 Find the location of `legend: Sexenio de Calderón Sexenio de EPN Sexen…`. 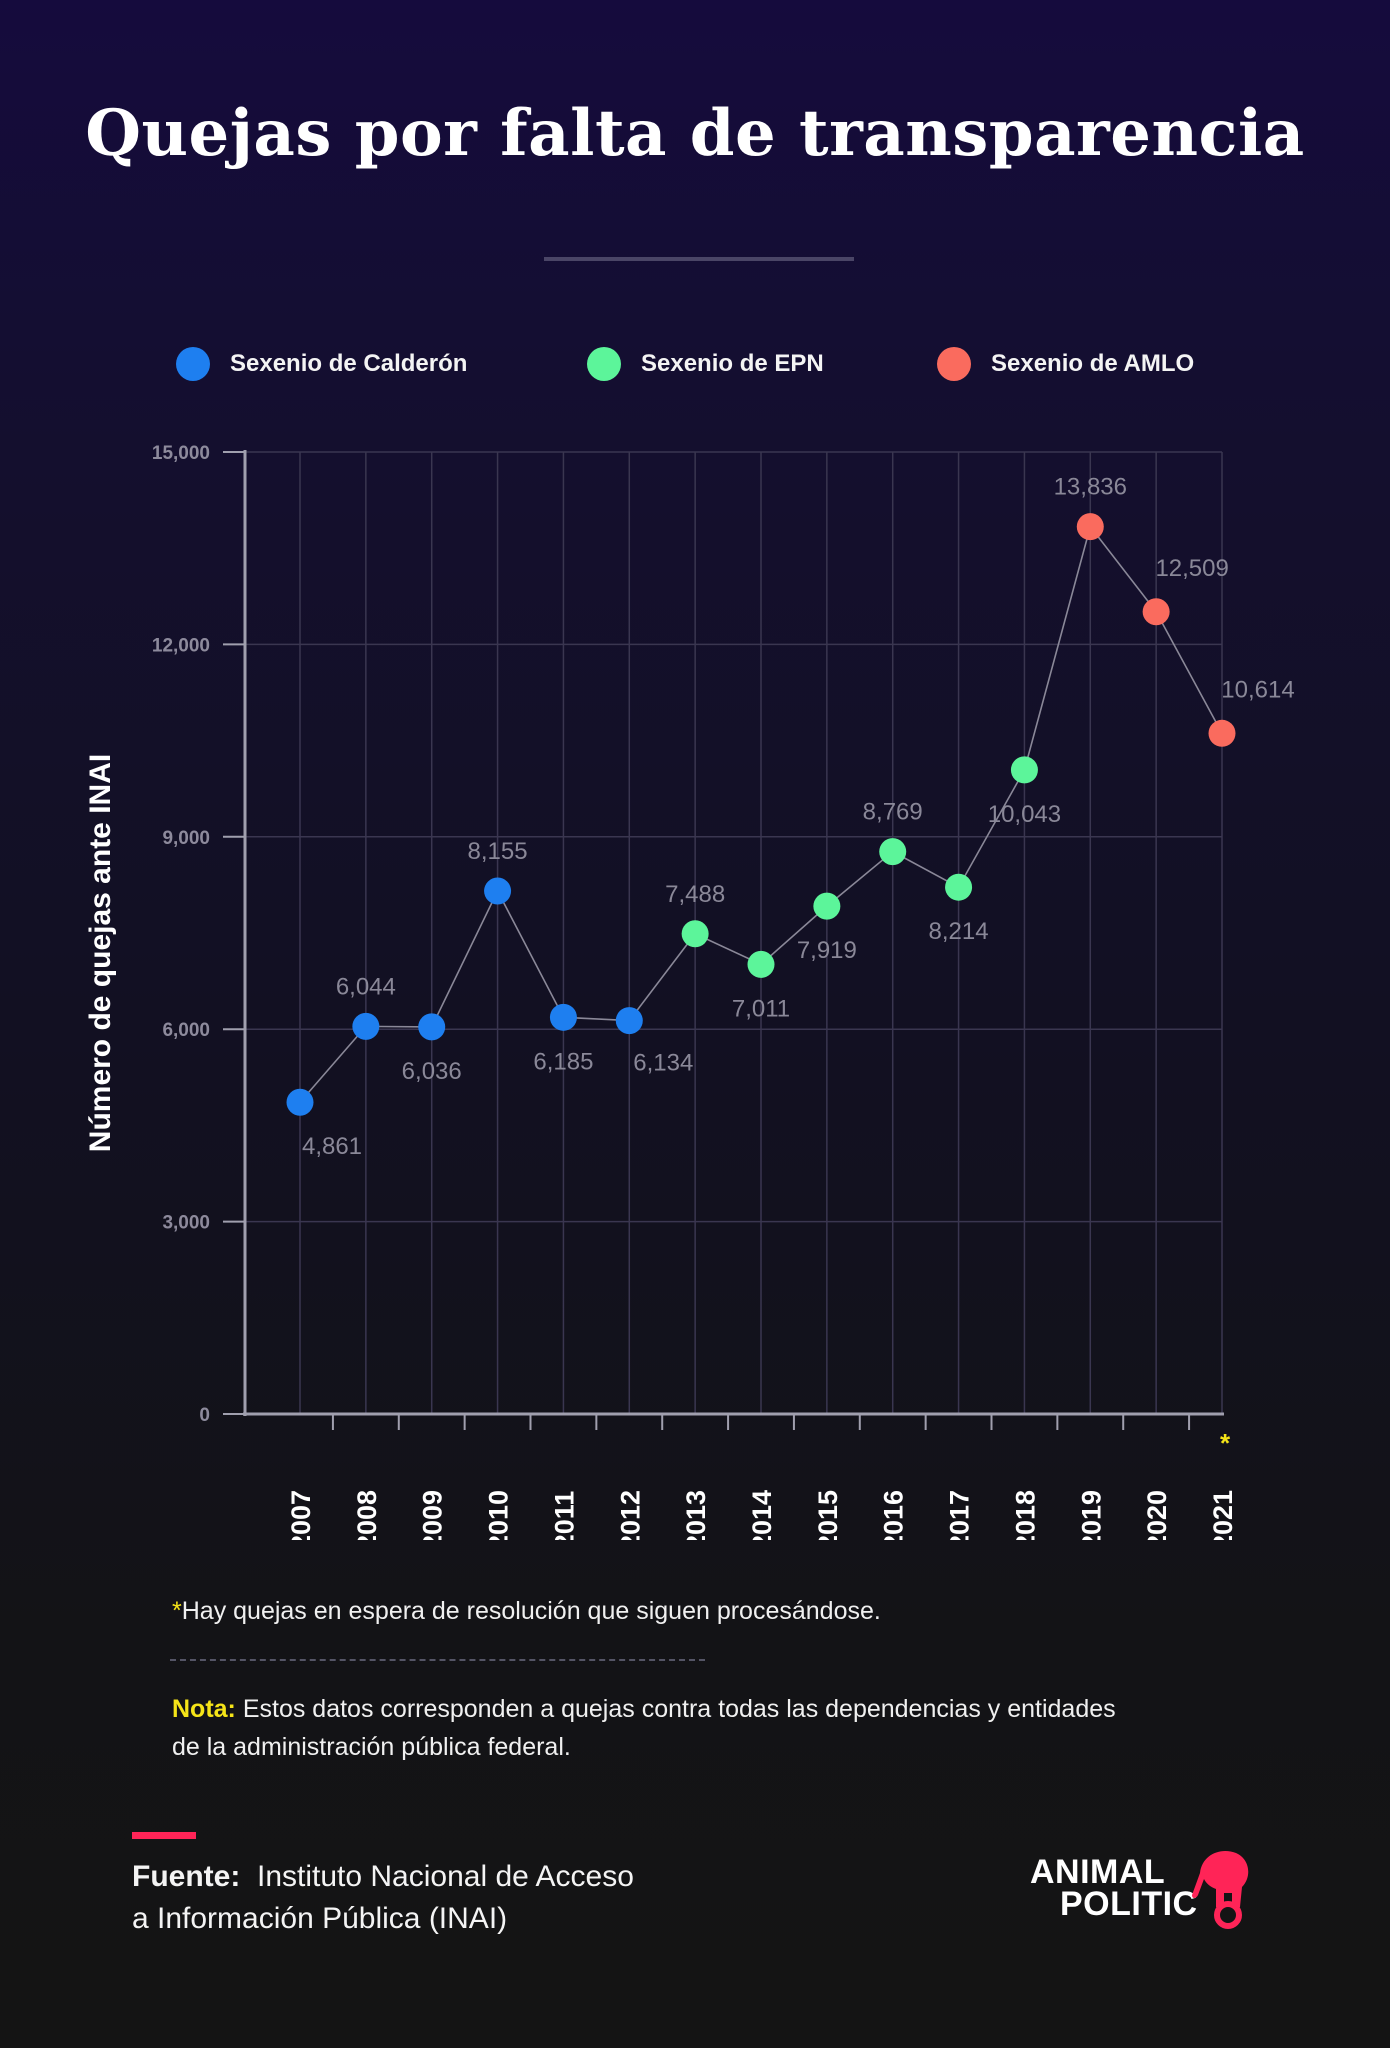

legend: Sexenio de Calderón Sexenio de EPN Sexen… is located at coordinates (695, 364).